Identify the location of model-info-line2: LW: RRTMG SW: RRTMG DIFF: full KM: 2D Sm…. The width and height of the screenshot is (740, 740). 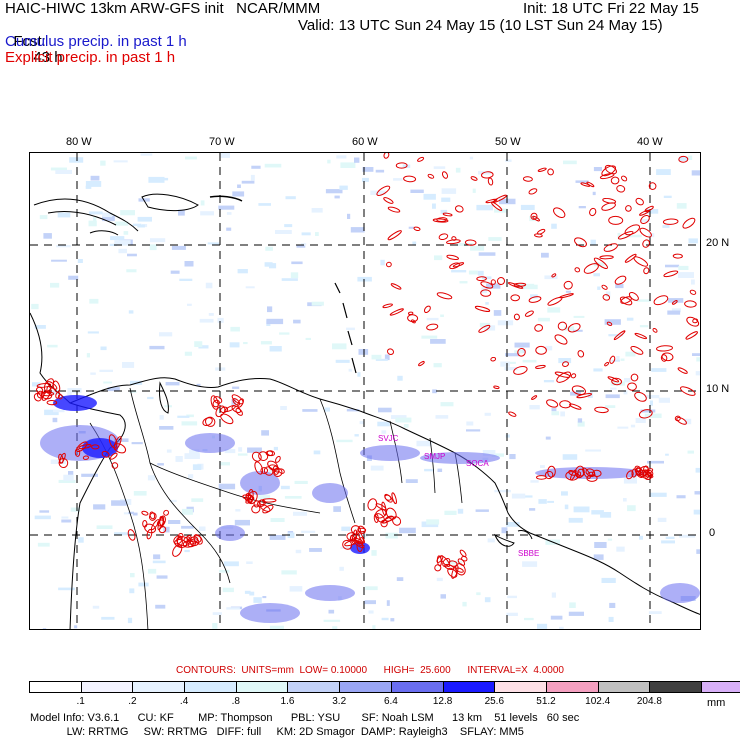
(277, 732).